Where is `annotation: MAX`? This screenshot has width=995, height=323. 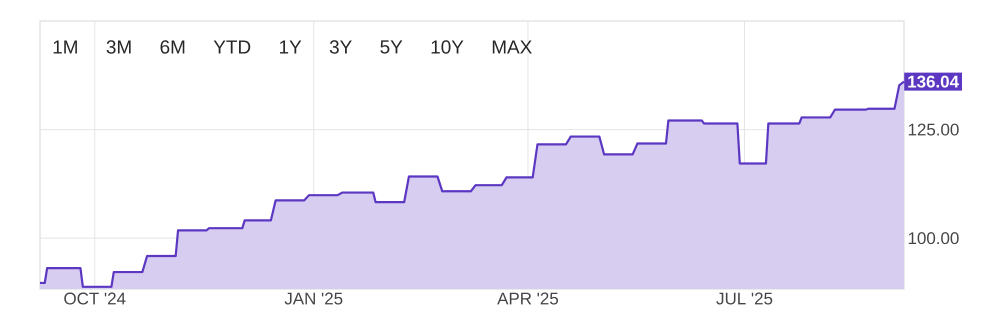 annotation: MAX is located at coordinates (512, 47).